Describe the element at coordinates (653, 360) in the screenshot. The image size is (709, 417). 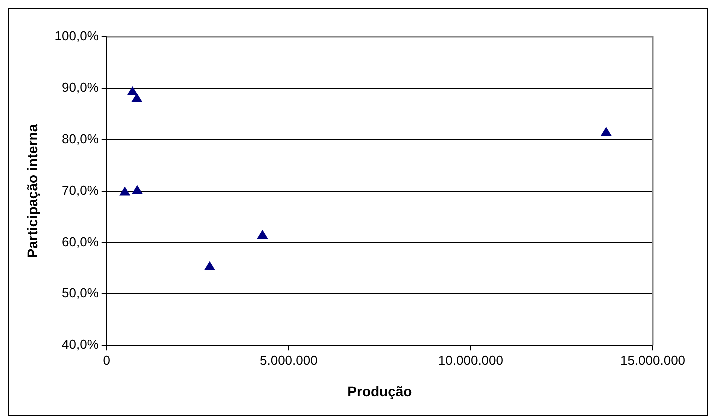
I see `x-tick-label: 15.000.000` at that location.